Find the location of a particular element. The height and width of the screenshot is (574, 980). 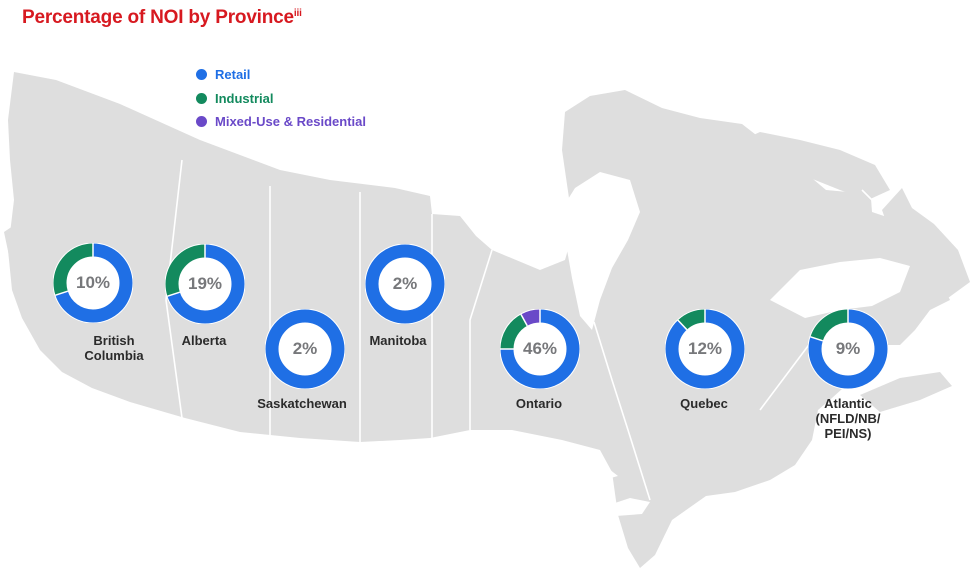

donut-ontario: 46% is located at coordinates (540, 349).